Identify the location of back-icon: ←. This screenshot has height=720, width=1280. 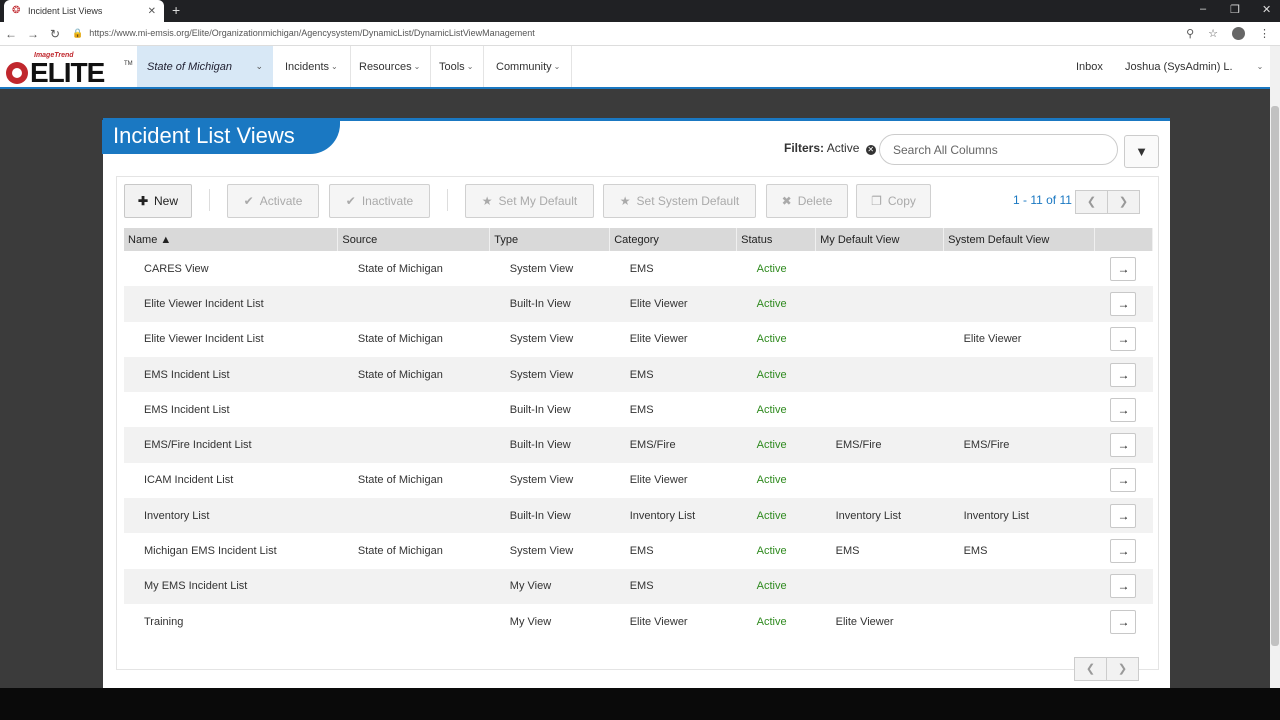
(11, 33).